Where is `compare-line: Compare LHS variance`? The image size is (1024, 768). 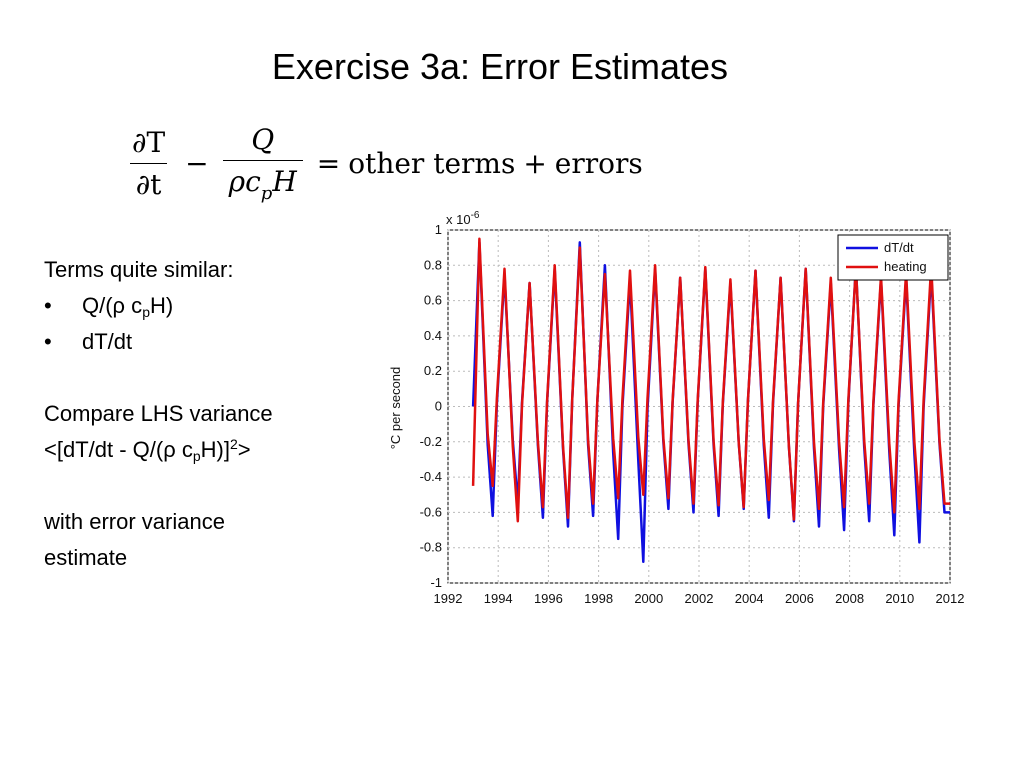 compare-line: Compare LHS variance is located at coordinates (158, 413).